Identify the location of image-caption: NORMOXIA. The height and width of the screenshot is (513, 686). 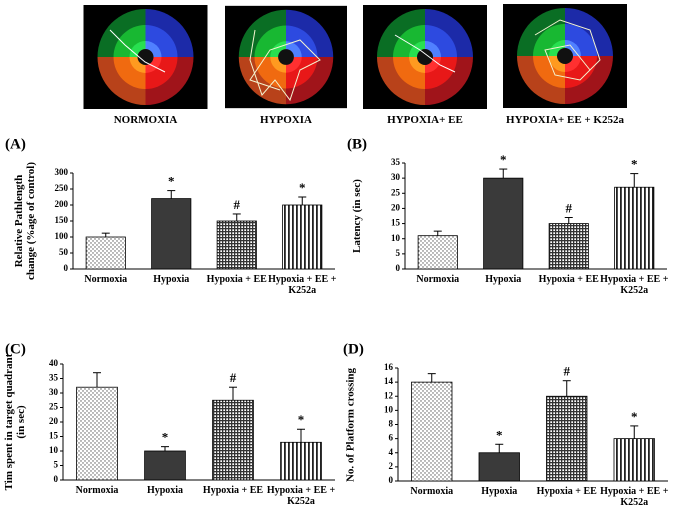
(145, 120).